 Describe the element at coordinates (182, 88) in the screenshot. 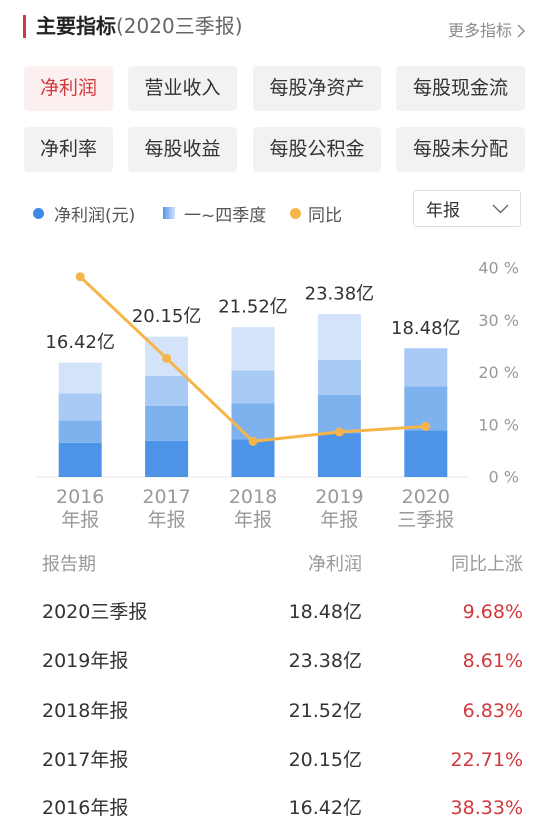

I see `metric-tab-revenue: 营业收入` at that location.